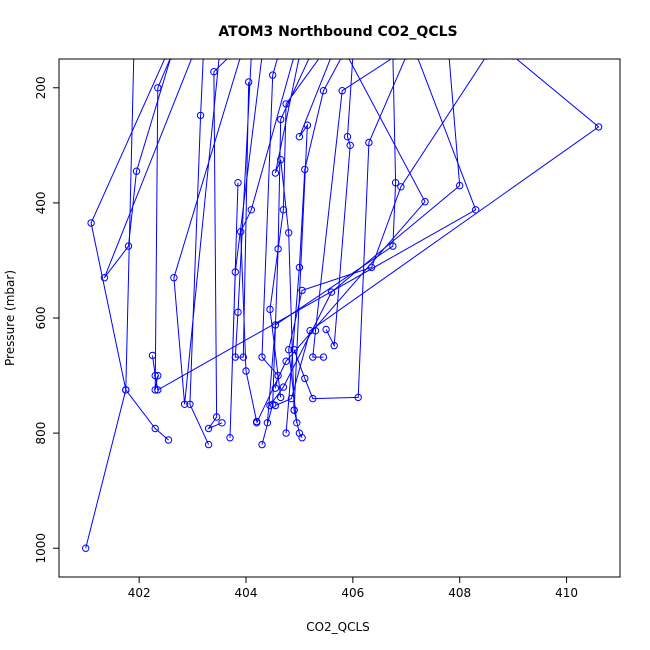 The image size is (650, 650). I want to click on y-tick-label: 800, so click(41, 433).